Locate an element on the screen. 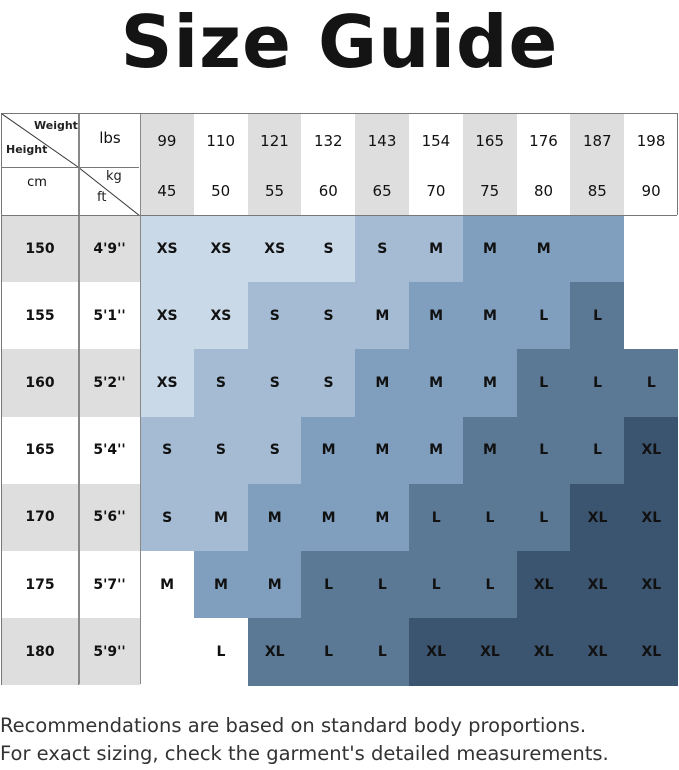 Image resolution: width=679 pixels, height=770 pixels. lbs-header: 198 is located at coordinates (651, 140).